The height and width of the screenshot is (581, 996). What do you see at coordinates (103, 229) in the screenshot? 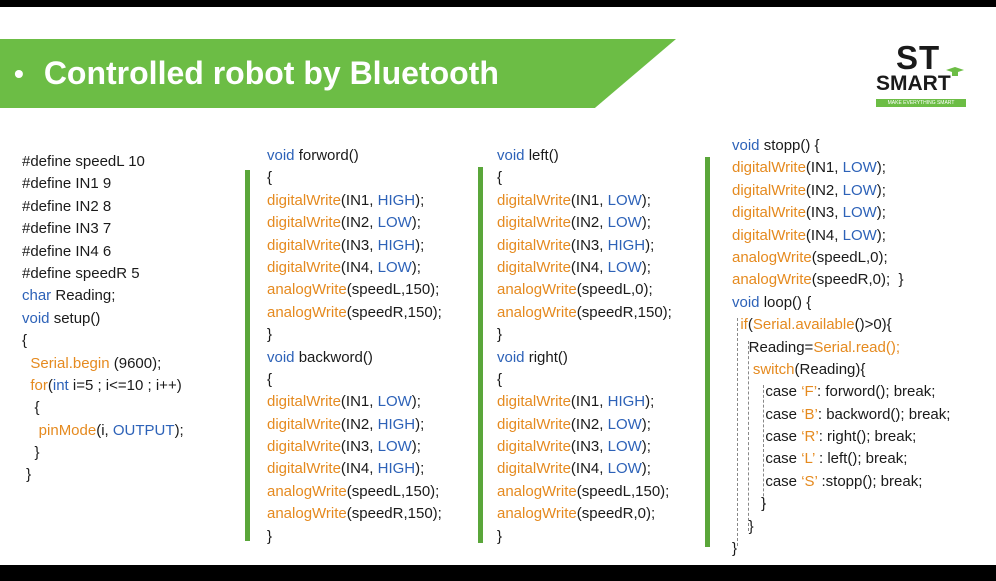
I see `code-line: #define IN3 7` at bounding box center [103, 229].